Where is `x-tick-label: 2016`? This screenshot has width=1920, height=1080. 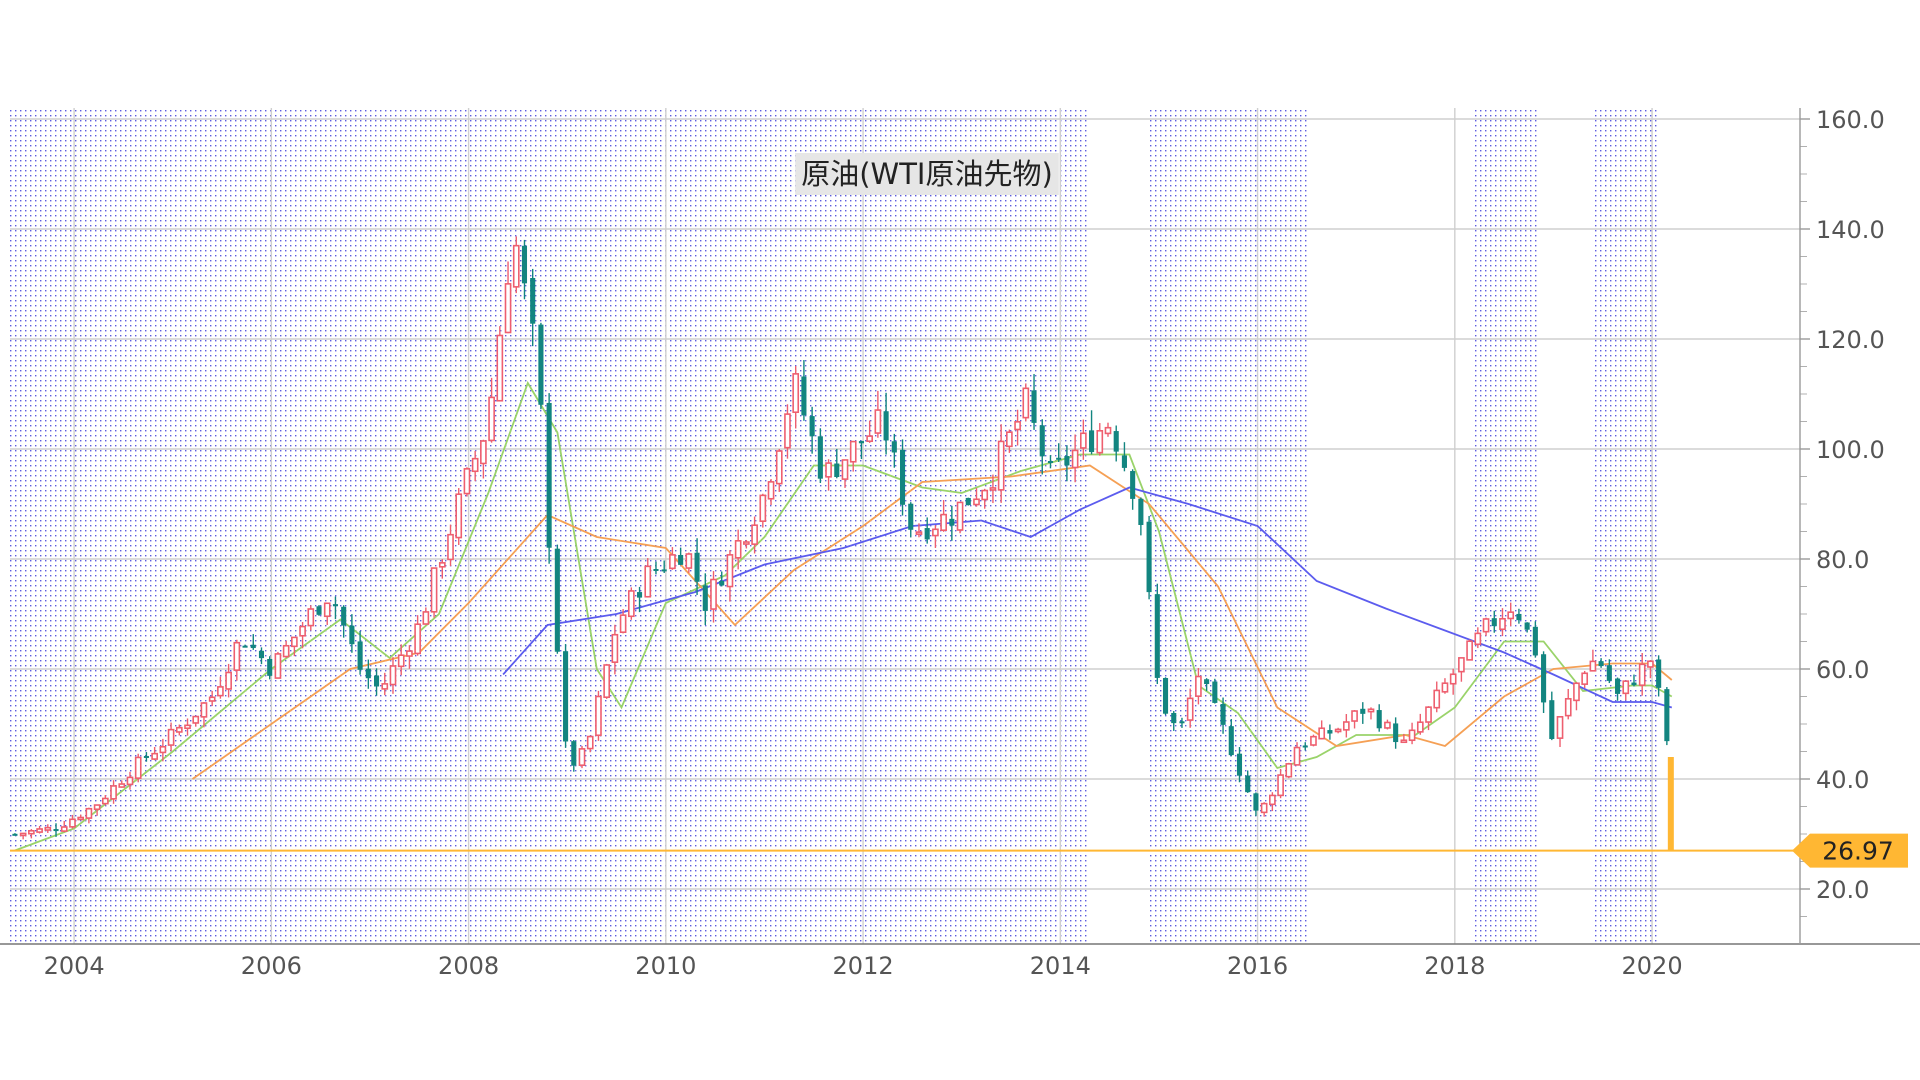 x-tick-label: 2016 is located at coordinates (1257, 966).